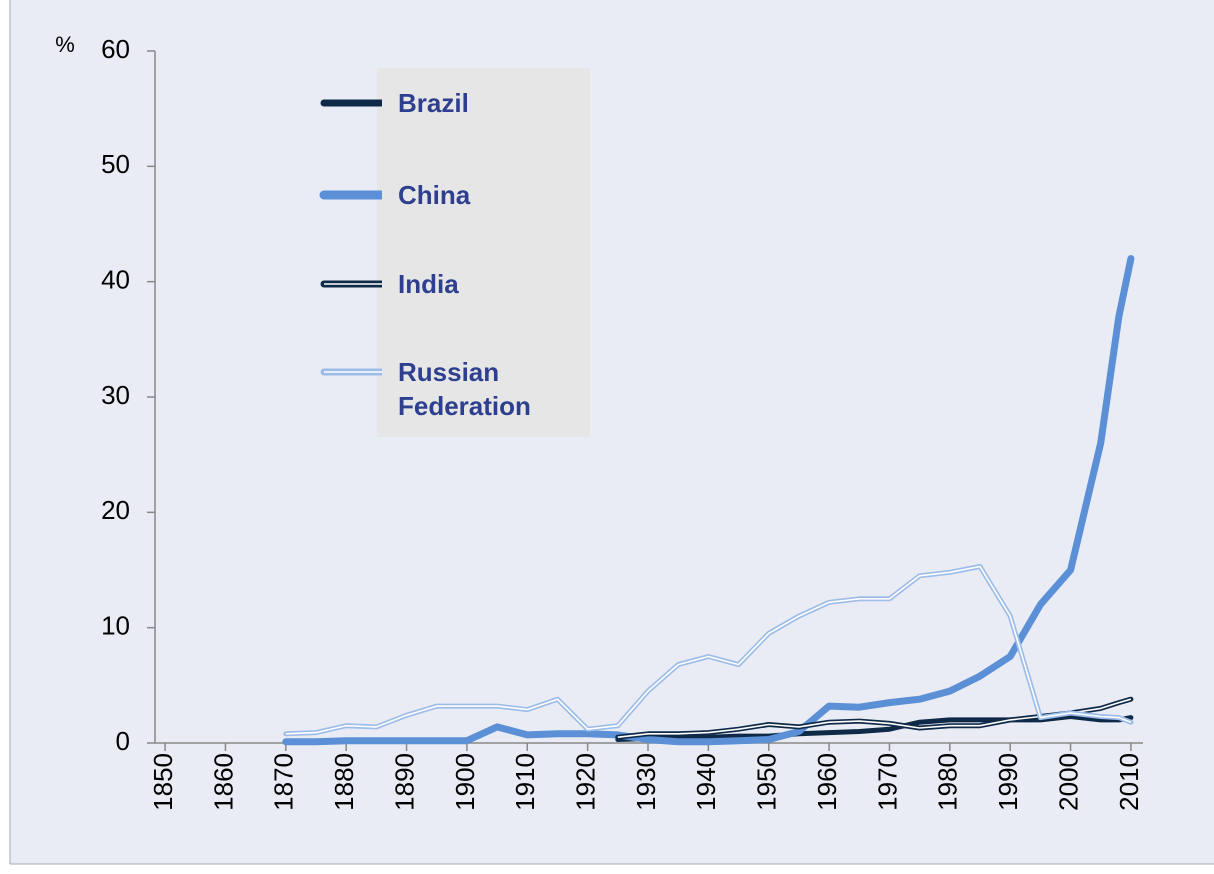 The height and width of the screenshot is (874, 1214). Describe the element at coordinates (464, 389) in the screenshot. I see `legend-label: Russian Federation` at that location.